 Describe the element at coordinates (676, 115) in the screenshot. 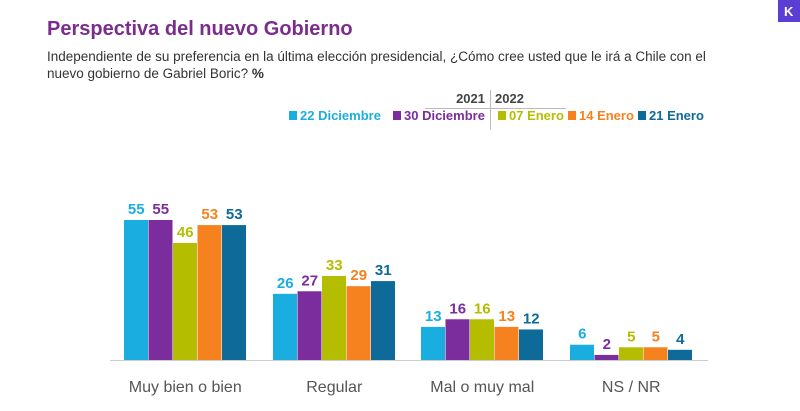

I see `legend-label: 21 Enero` at that location.